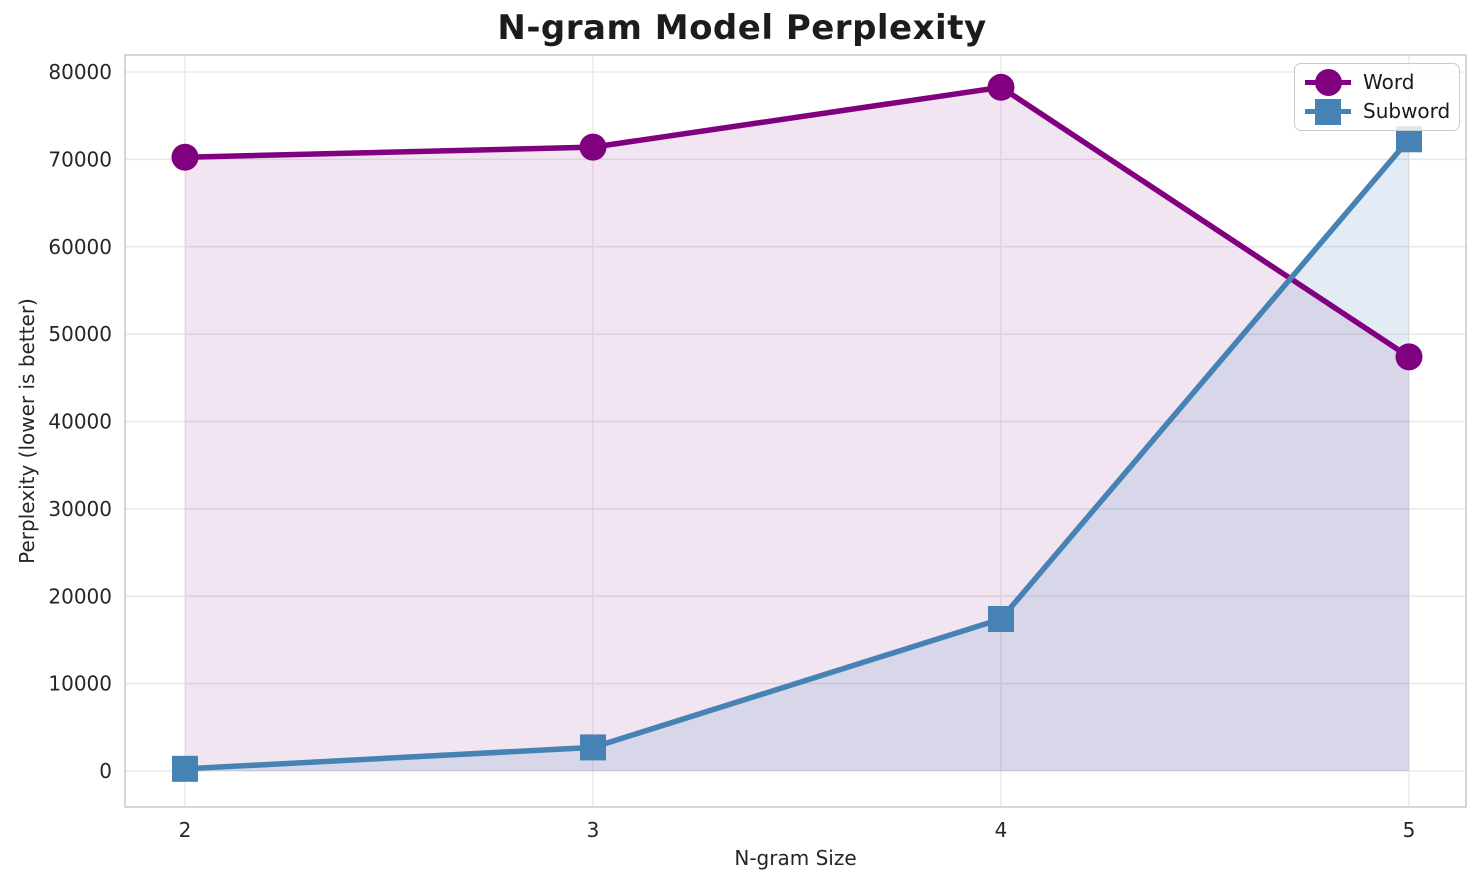 The height and width of the screenshot is (885, 1484). What do you see at coordinates (27, 431) in the screenshot?
I see `y-axis-label: Perplexity (lower is better)` at bounding box center [27, 431].